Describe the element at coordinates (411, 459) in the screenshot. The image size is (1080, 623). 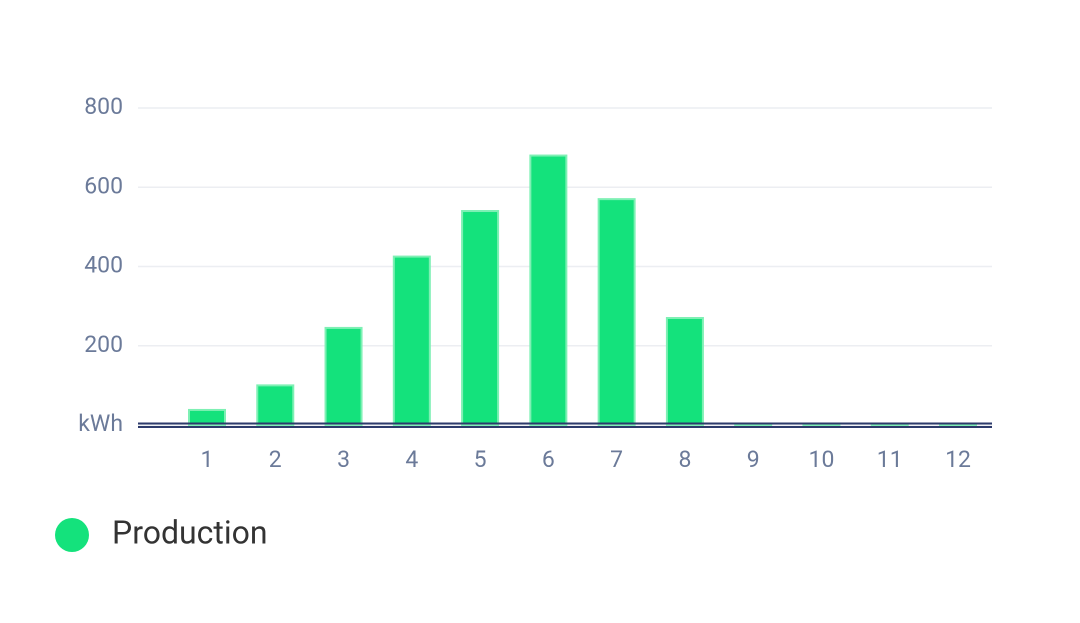
I see `x-tick-label: 4` at that location.